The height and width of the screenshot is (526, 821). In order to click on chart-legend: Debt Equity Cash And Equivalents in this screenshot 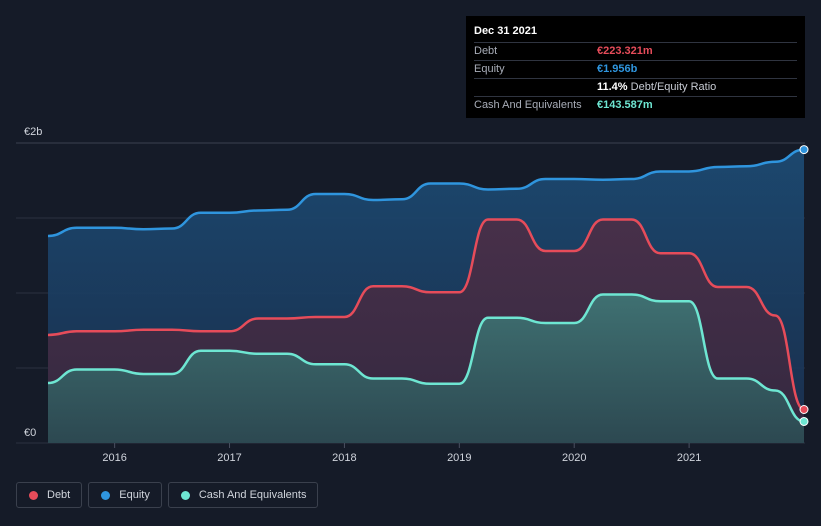, I will do `click(167, 495)`.